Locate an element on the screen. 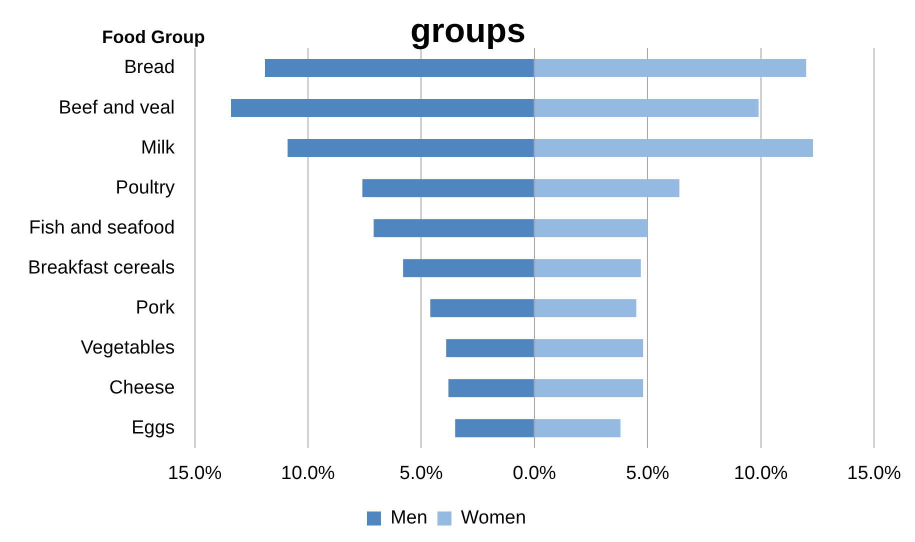  y-axis-title: Food Group is located at coordinates (153, 36).